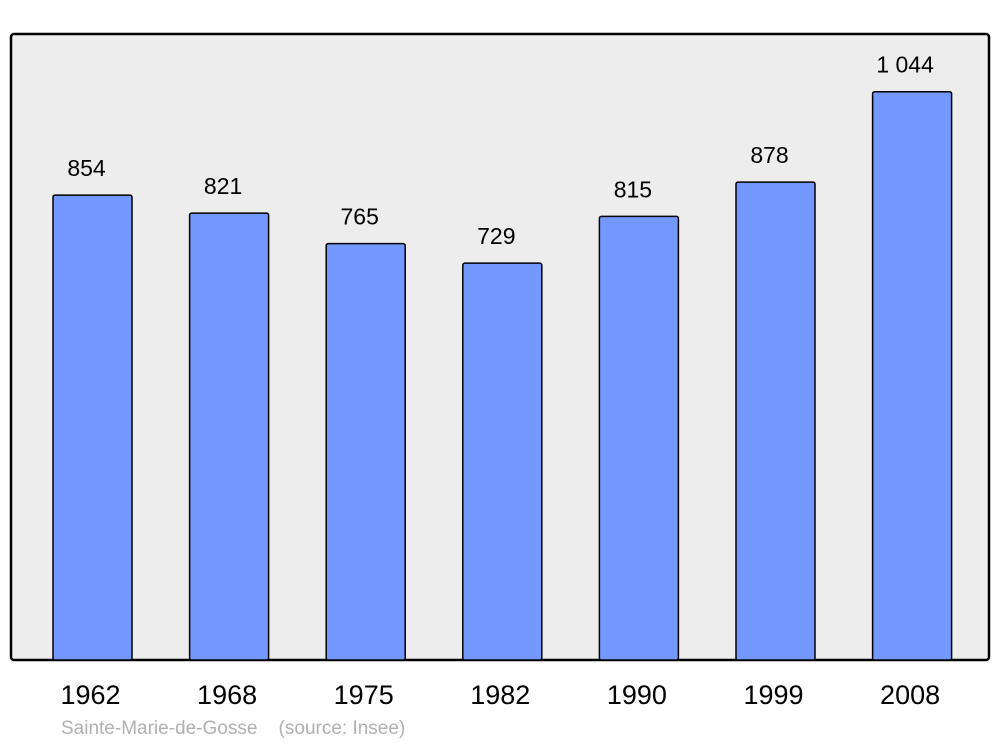 The image size is (1000, 747). I want to click on data-label: 1 044, so click(905, 65).